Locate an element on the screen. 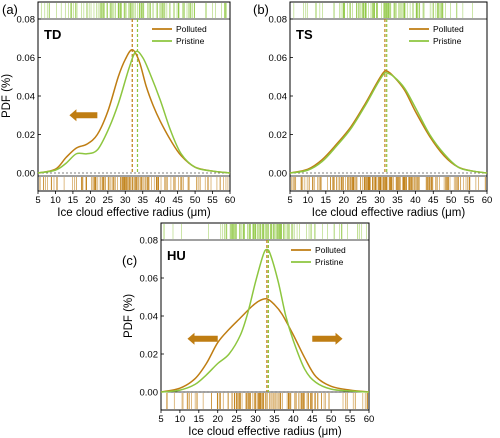  panel-label: (b) is located at coordinates (261, 9).